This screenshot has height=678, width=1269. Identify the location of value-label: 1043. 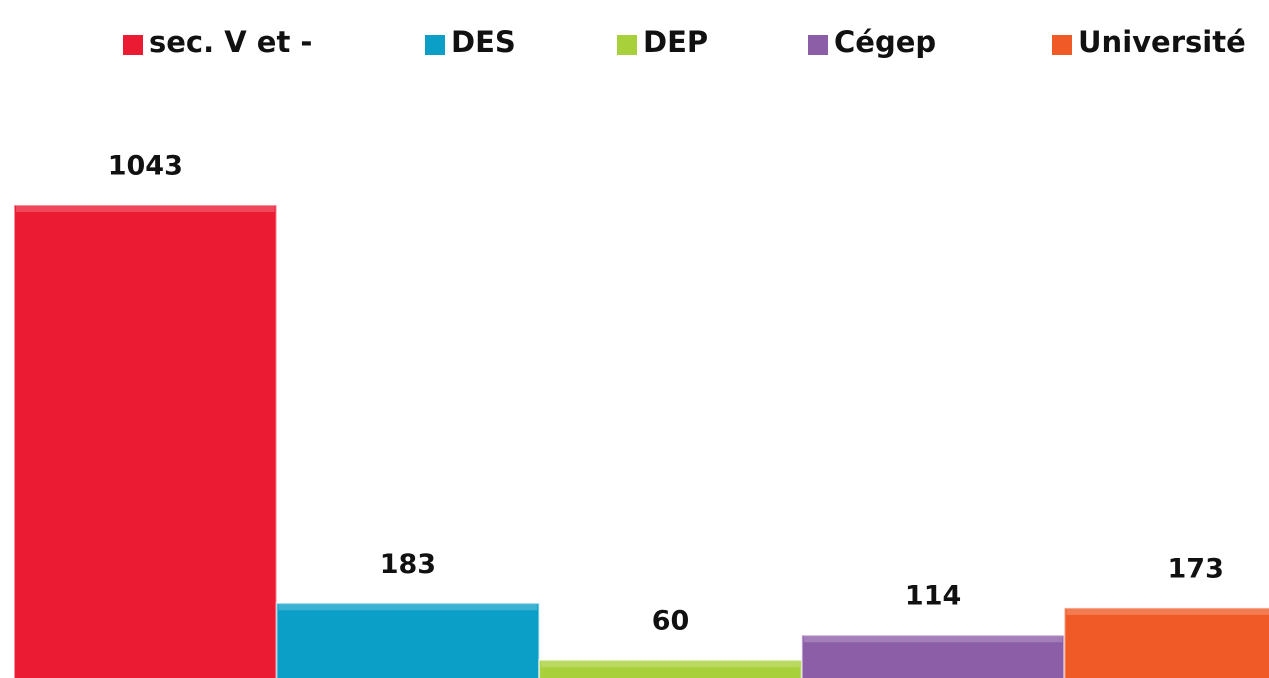
(145, 166).